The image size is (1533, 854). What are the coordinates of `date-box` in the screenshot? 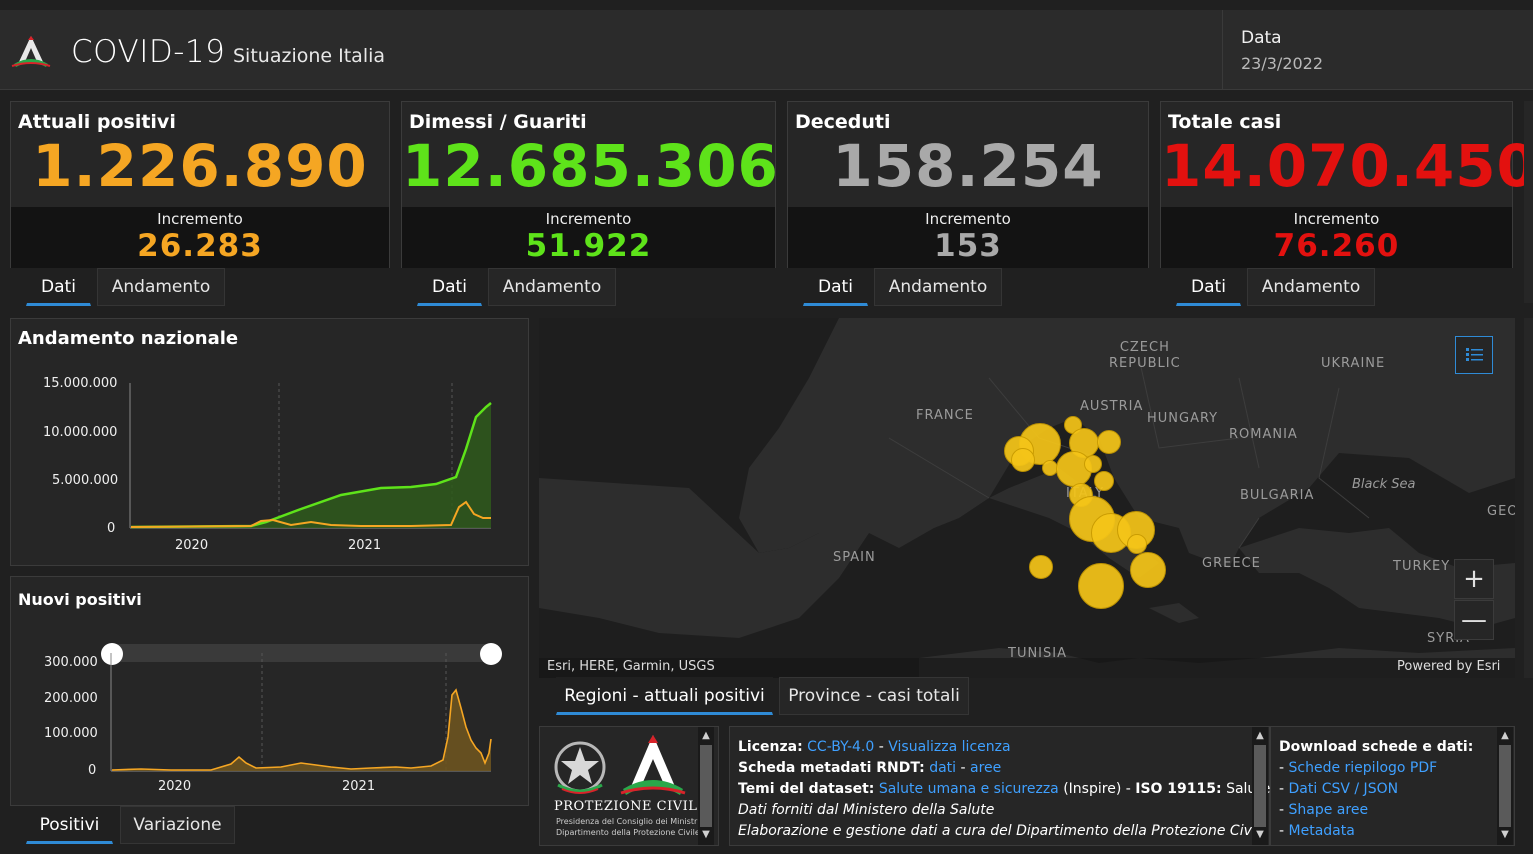 It's located at (1372, 50).